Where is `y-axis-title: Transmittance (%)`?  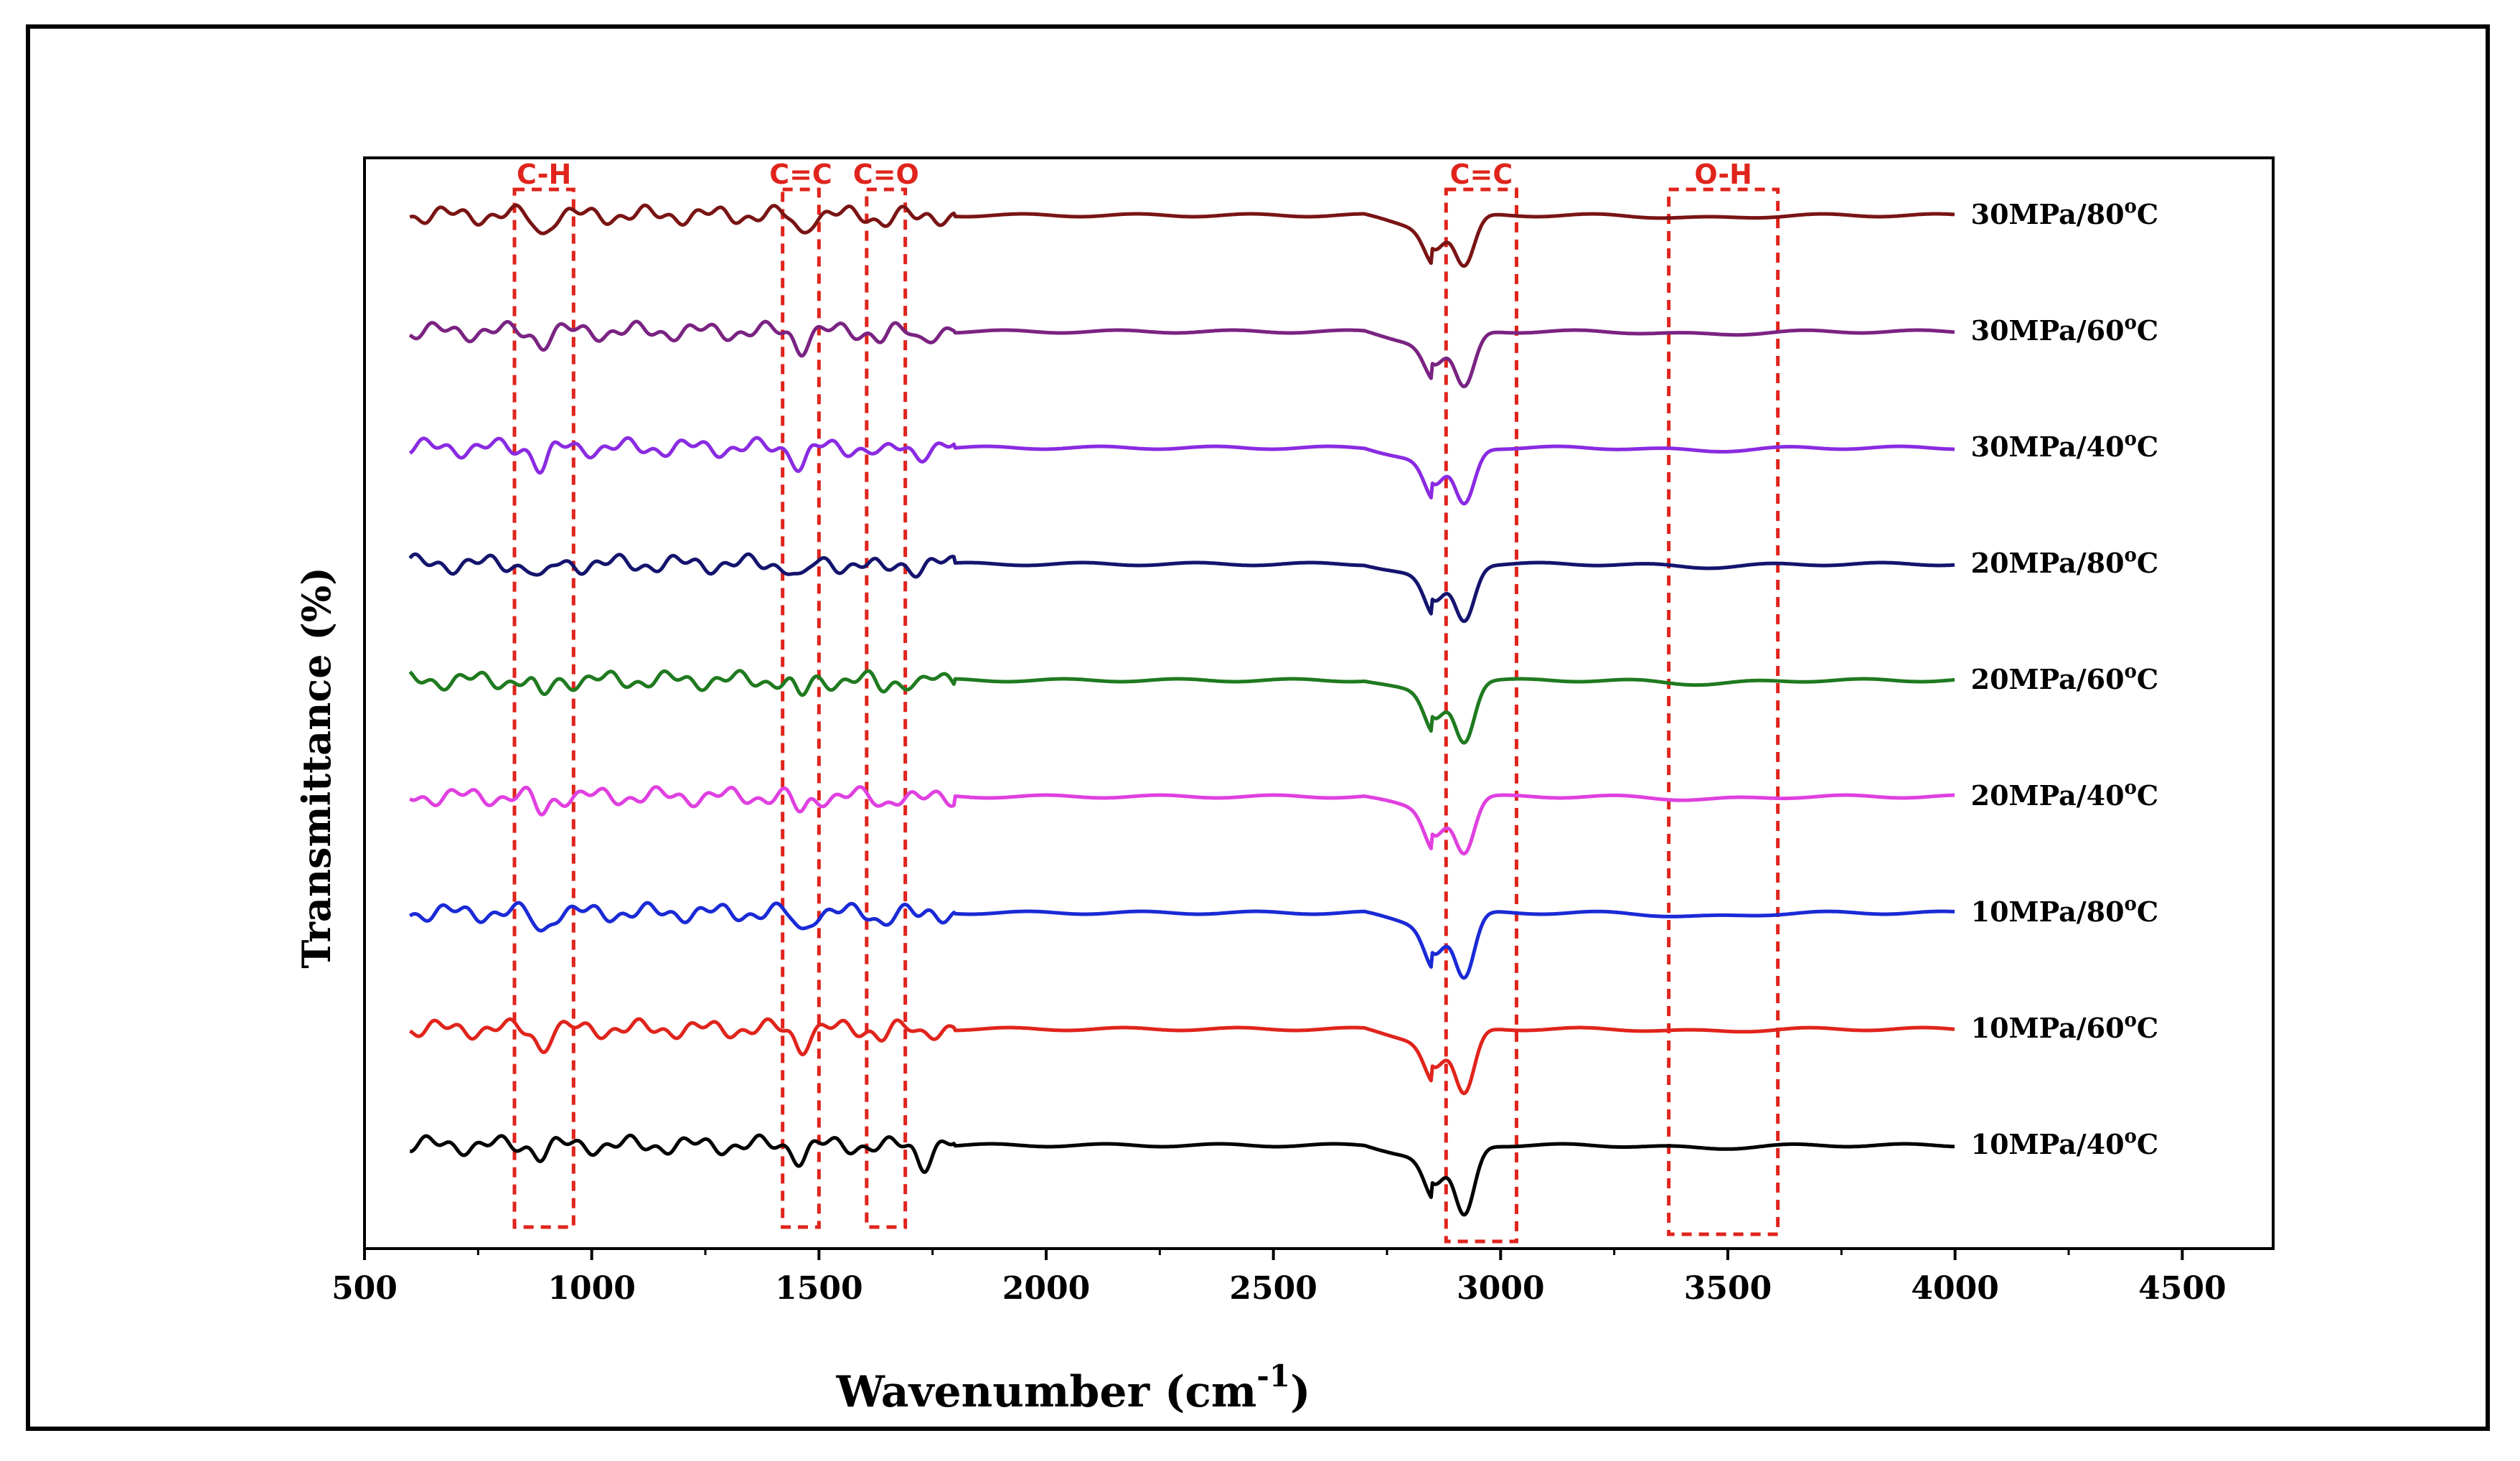 y-axis-title: Transmittance (%) is located at coordinates (316, 768).